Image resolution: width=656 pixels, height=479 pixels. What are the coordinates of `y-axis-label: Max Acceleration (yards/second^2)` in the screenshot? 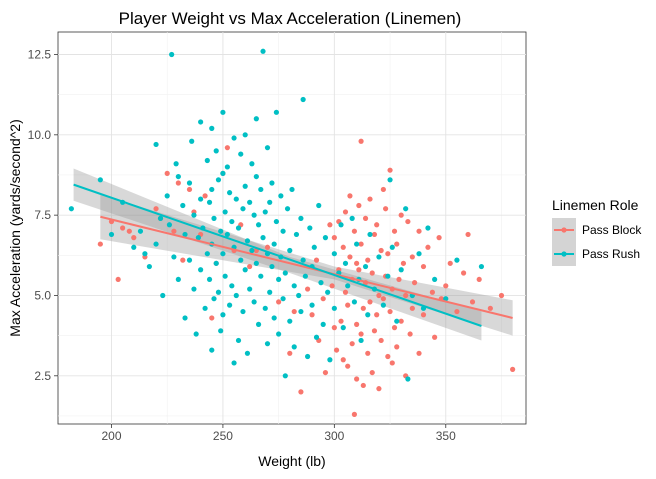 It's located at (15, 227).